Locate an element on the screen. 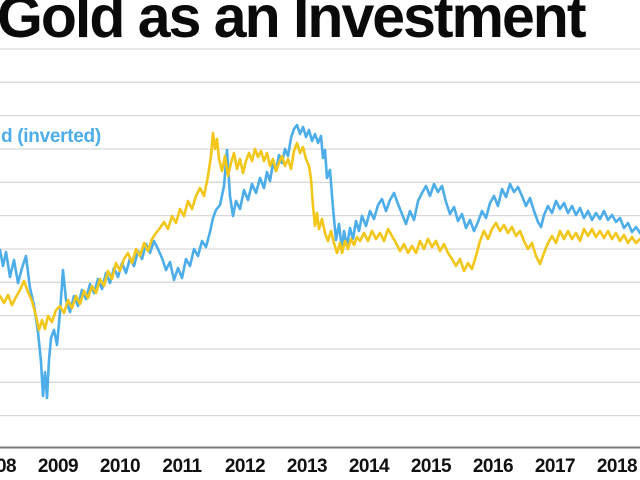 The image size is (640, 480). x-tick-label-2009: 2009 is located at coordinates (58, 466).